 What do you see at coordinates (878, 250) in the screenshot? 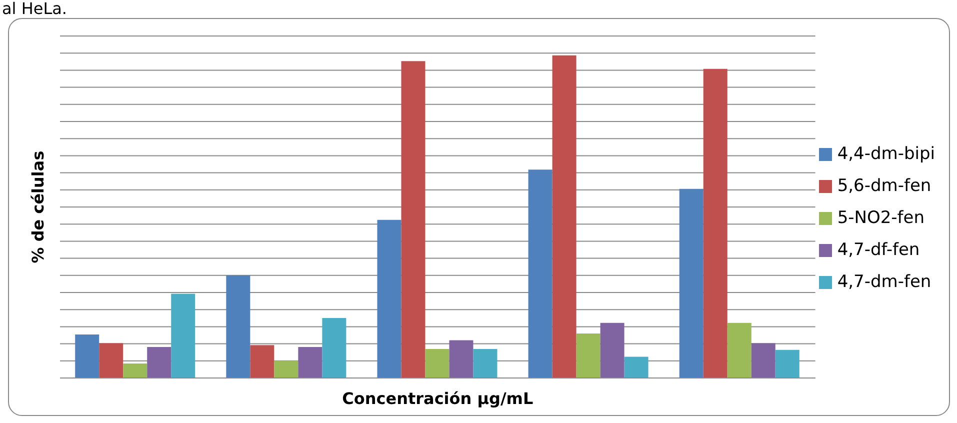
I see `legend-label: 4,7-df-fen` at bounding box center [878, 250].